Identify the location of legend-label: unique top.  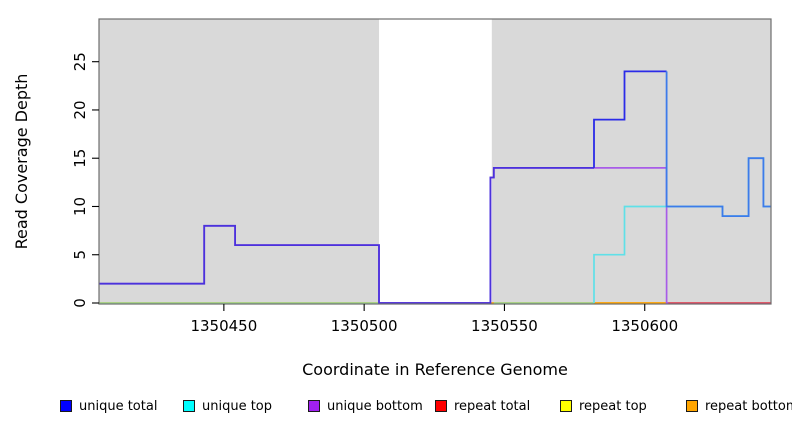
(237, 406).